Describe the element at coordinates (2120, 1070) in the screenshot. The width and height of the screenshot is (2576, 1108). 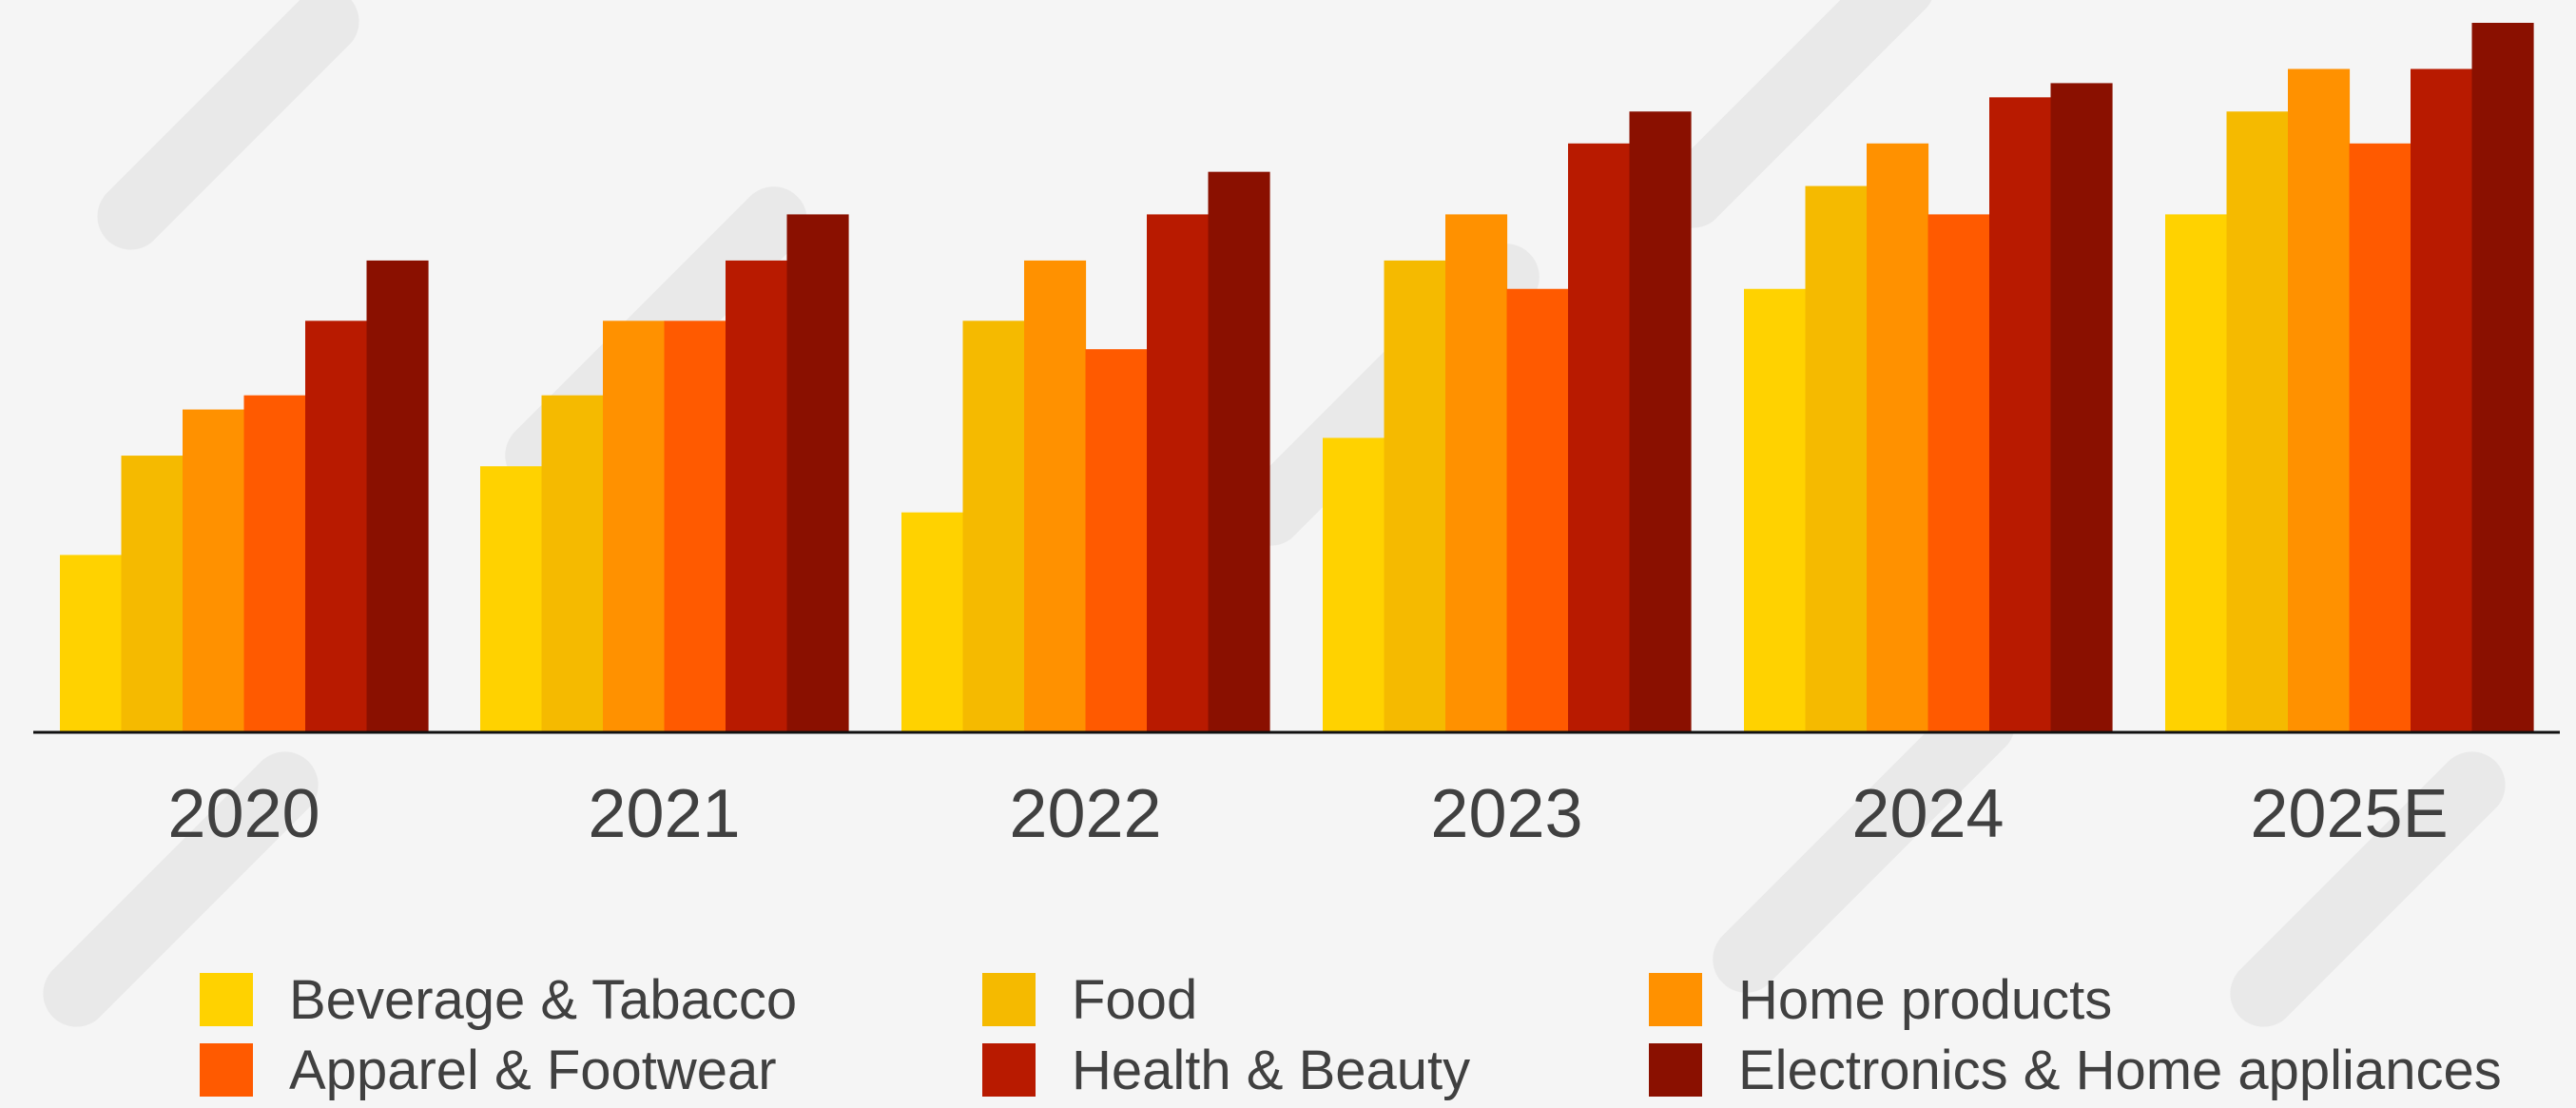
I see `legend-label: Electronics & Home appliances` at that location.